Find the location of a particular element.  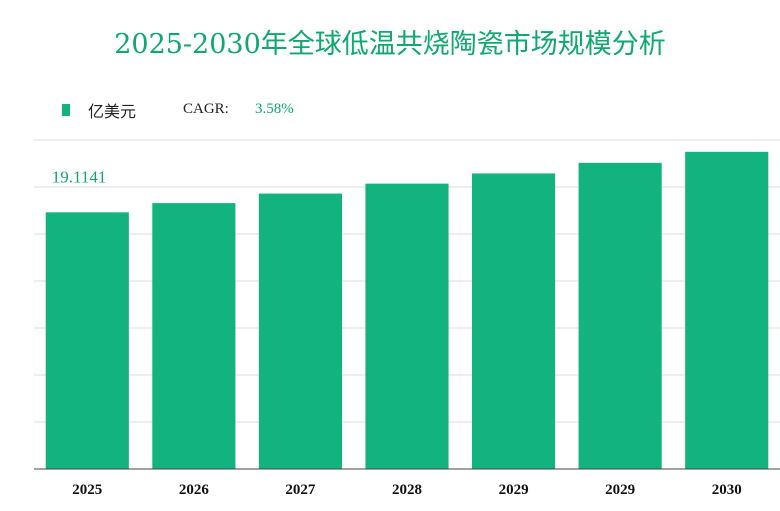

x-tick-label: 2026 is located at coordinates (194, 490).